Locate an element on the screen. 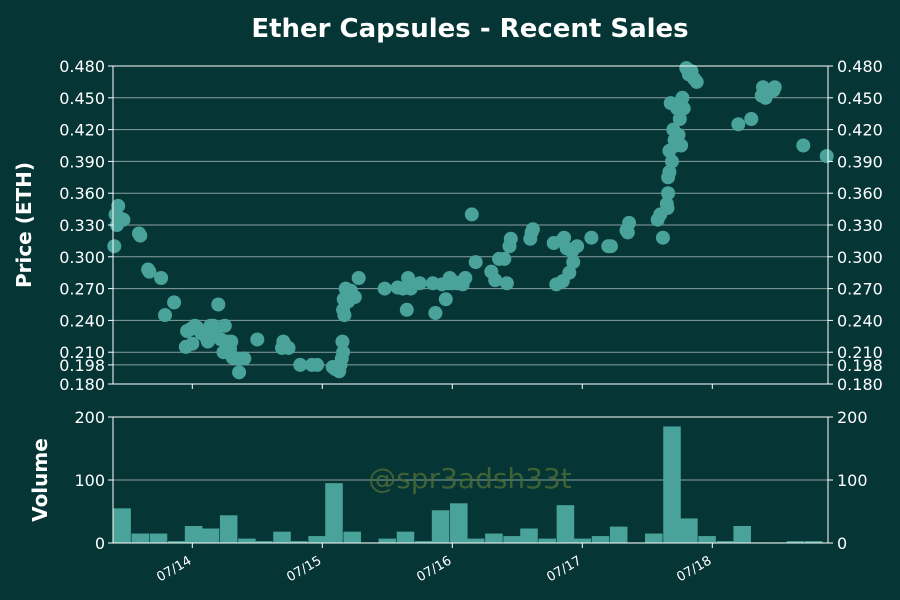  price-tick-label-right: 0.390 is located at coordinates (860, 161).